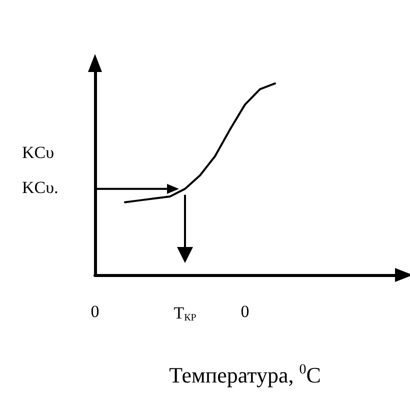  I want to click on text: KCυ., so click(40, 187).